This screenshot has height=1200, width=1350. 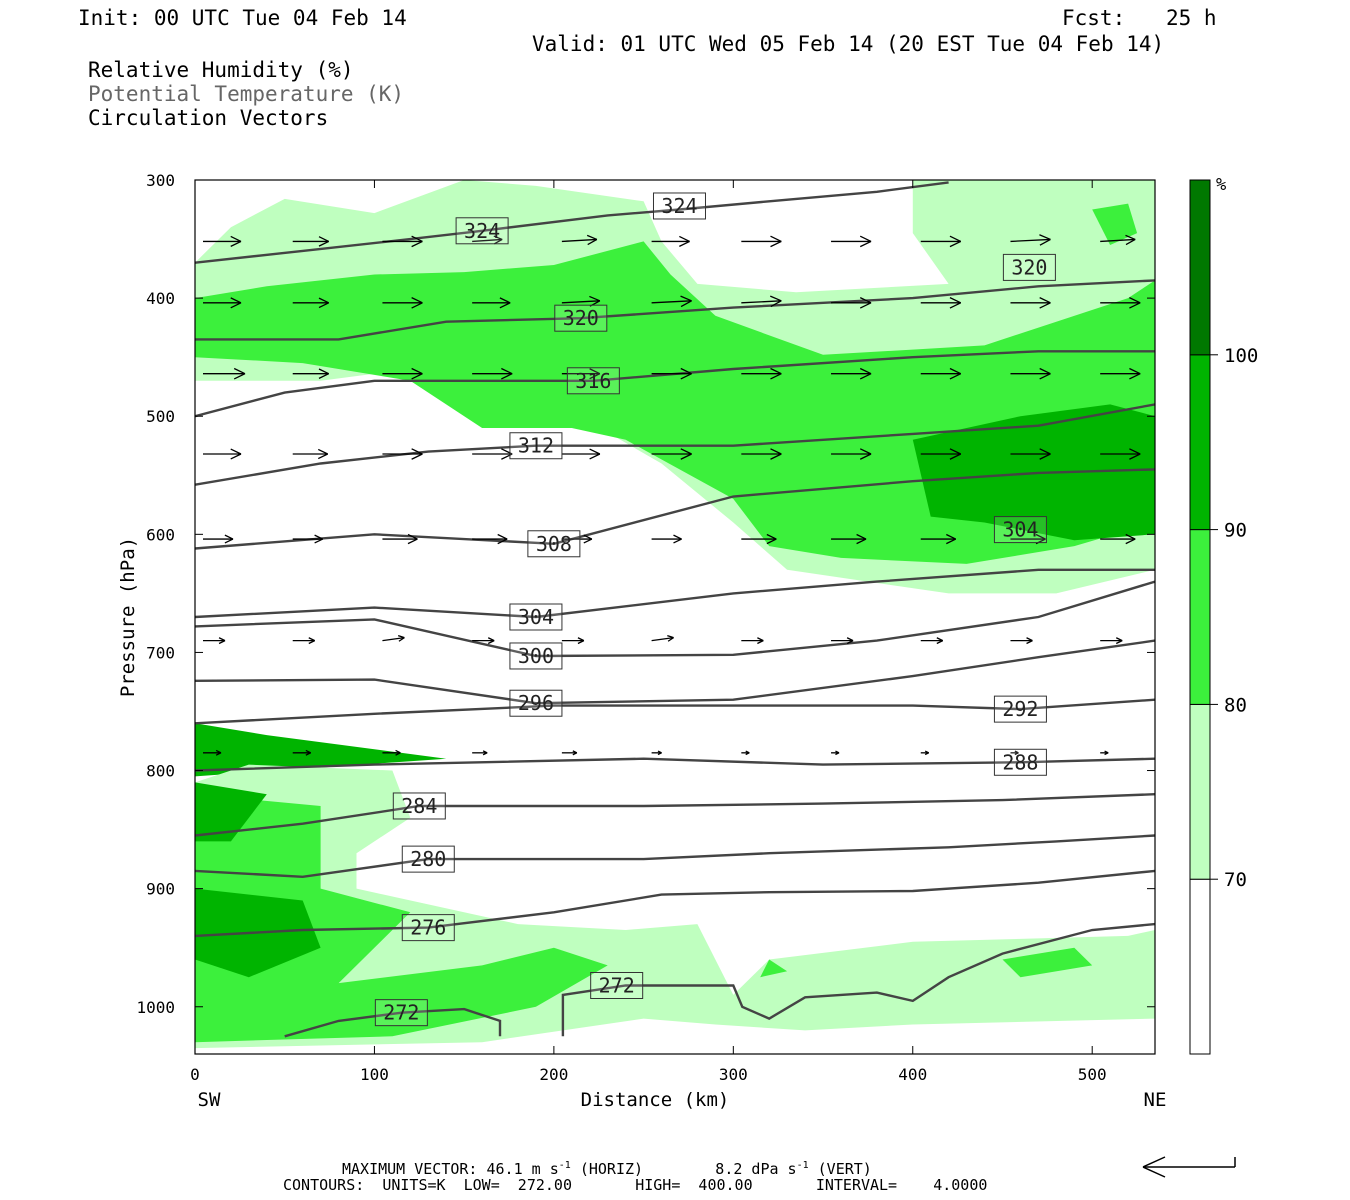 I want to click on field-theta: Potential Temperature (K), so click(x=246, y=94).